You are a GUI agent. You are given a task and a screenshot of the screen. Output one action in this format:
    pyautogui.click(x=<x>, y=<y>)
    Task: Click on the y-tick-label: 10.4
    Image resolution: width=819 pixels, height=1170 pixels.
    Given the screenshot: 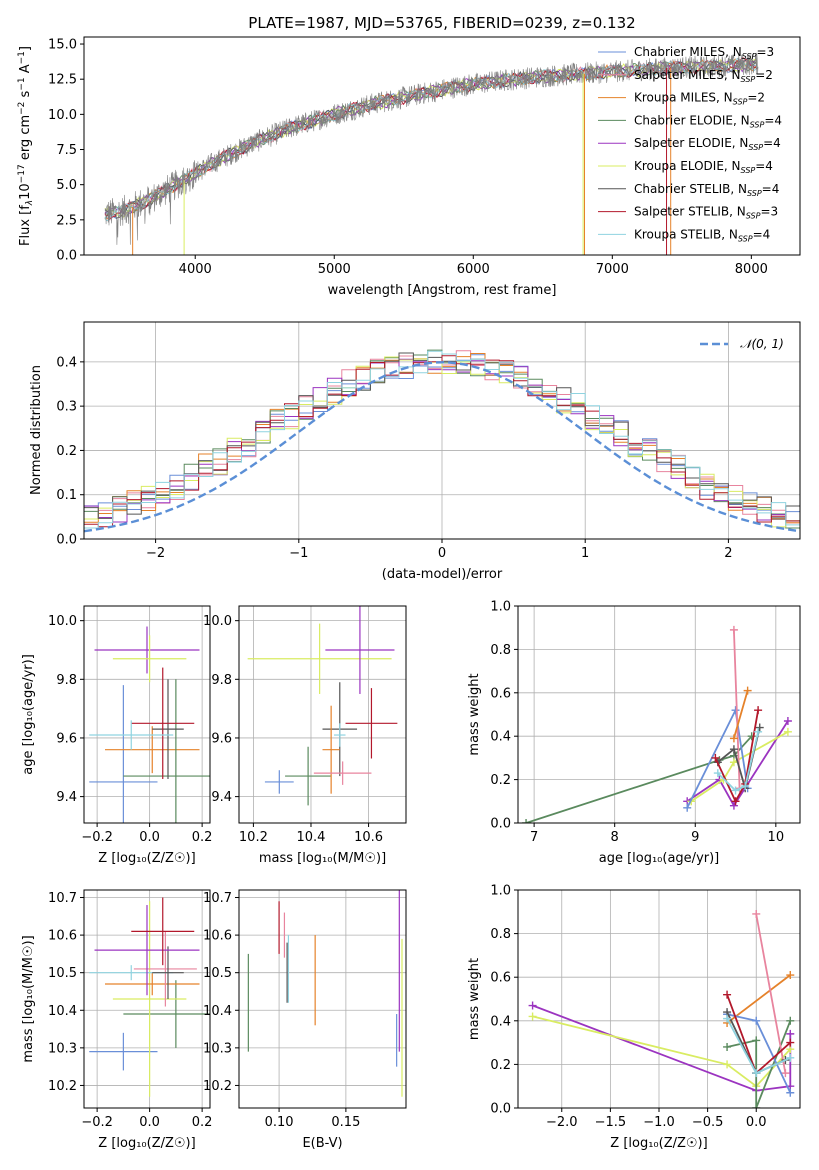 What is the action you would take?
    pyautogui.click(x=62, y=1011)
    